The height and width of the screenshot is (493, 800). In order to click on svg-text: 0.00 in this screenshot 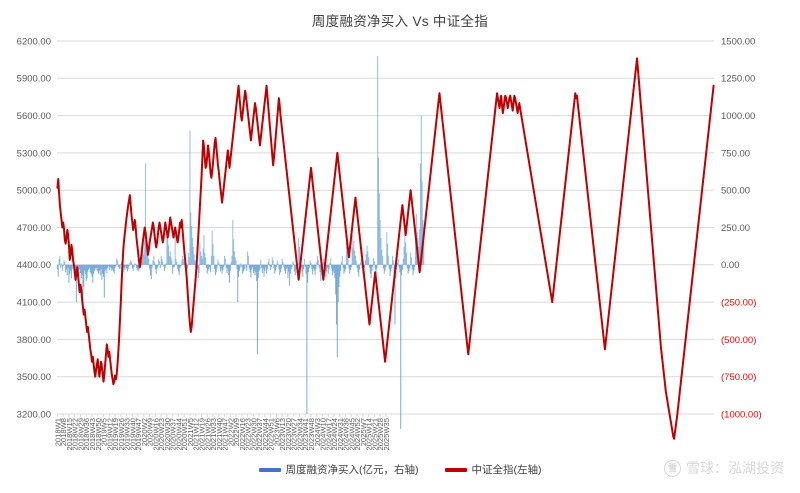, I will do `click(730, 265)`.